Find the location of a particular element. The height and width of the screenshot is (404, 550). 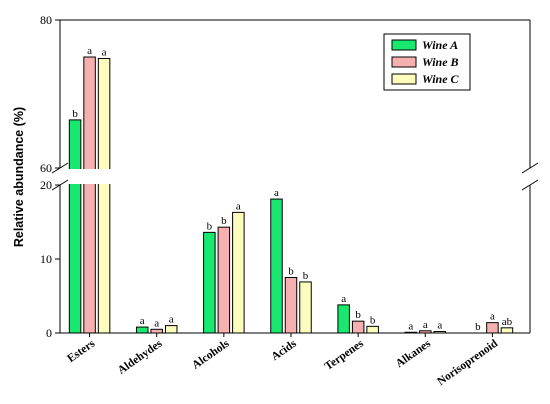

y-axis-title: Relative abundance (%) is located at coordinates (19, 177).